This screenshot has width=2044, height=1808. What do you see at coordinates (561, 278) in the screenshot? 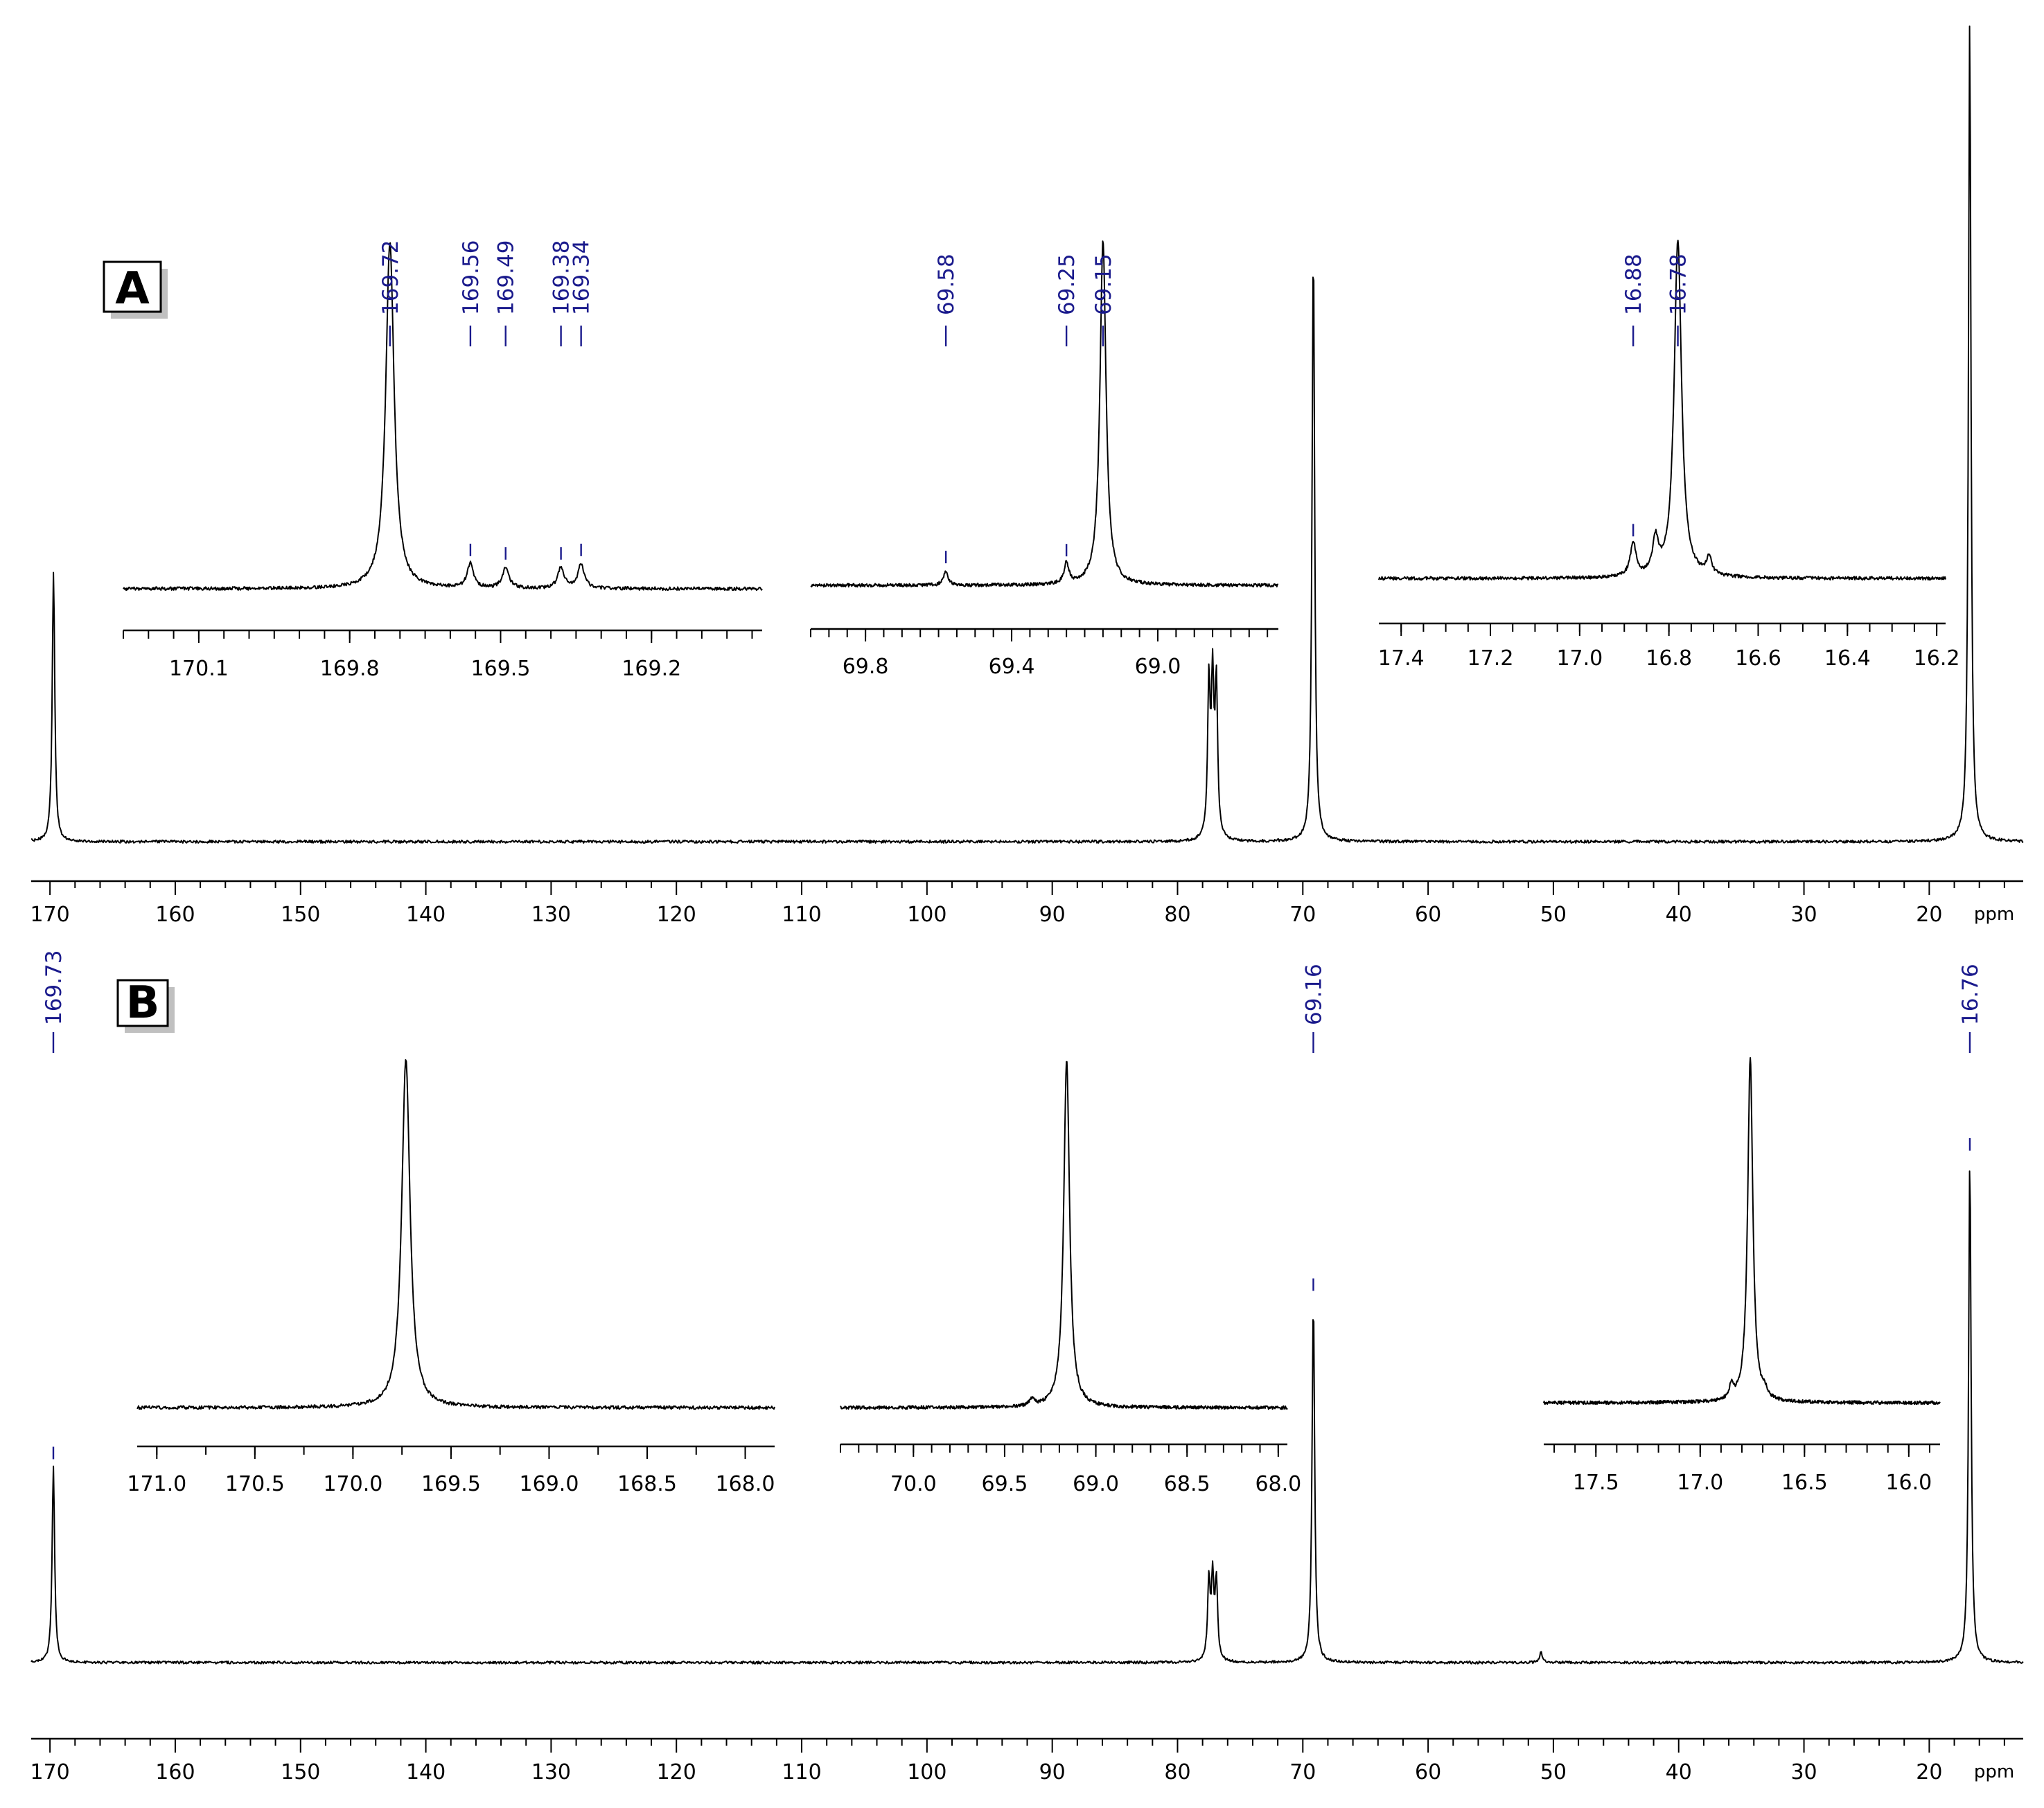
I see `peak-label: 169.38` at bounding box center [561, 278].